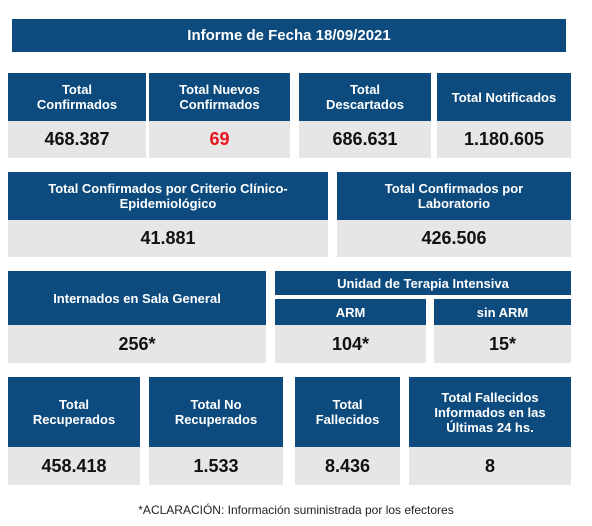 This screenshot has width=592, height=526. I want to click on total-recuperados-value: 458.418, so click(74, 466).